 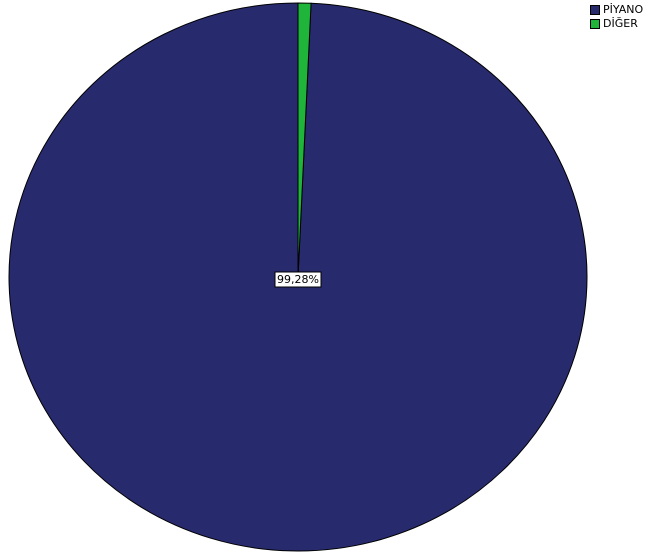 I want to click on data-label-box-piyano, so click(x=298, y=279).